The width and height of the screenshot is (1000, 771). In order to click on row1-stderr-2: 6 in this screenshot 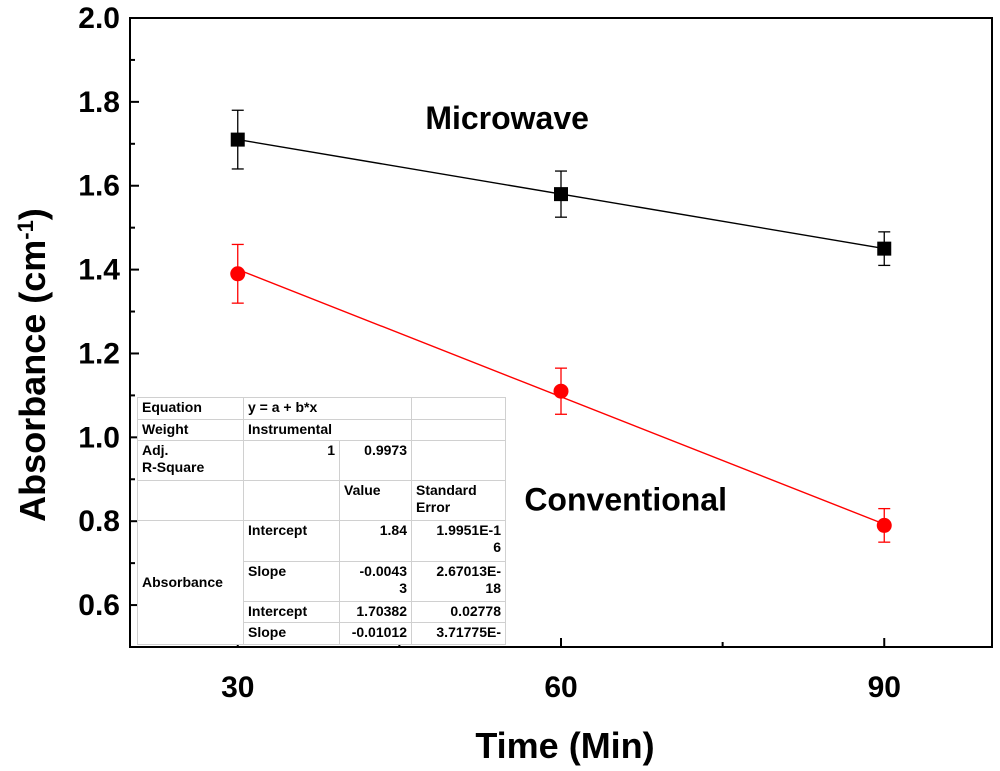, I will do `click(497, 547)`.